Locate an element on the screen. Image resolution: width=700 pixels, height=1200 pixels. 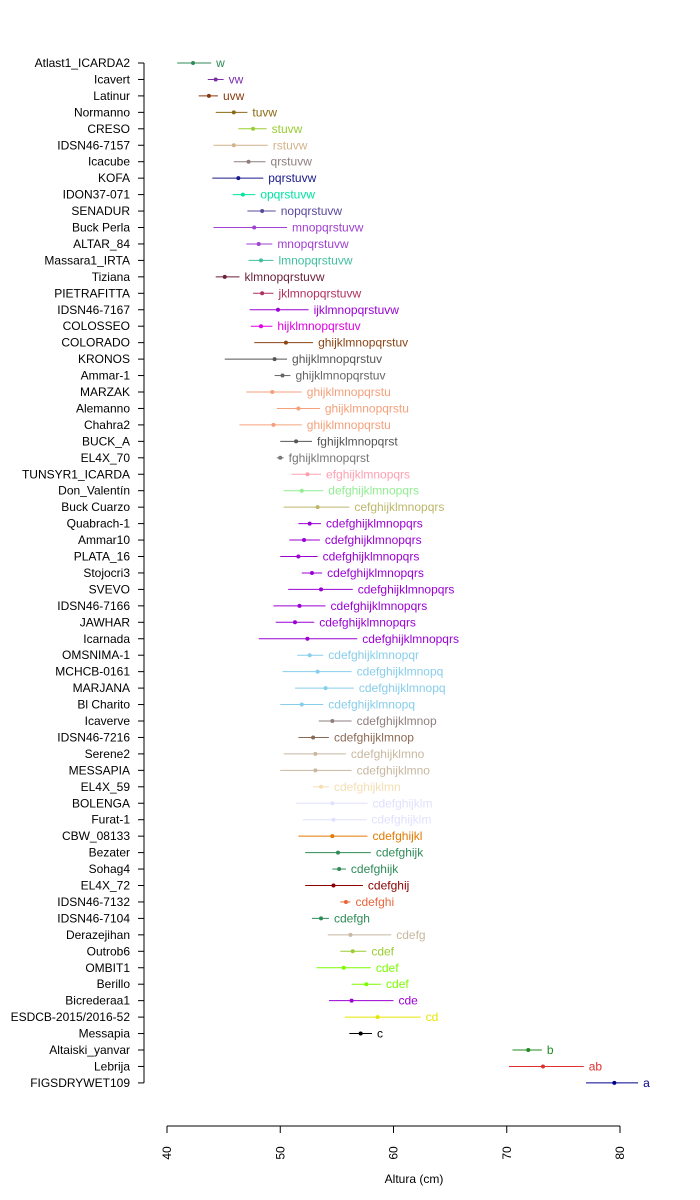
data-row: a is located at coordinates (618, 1083).